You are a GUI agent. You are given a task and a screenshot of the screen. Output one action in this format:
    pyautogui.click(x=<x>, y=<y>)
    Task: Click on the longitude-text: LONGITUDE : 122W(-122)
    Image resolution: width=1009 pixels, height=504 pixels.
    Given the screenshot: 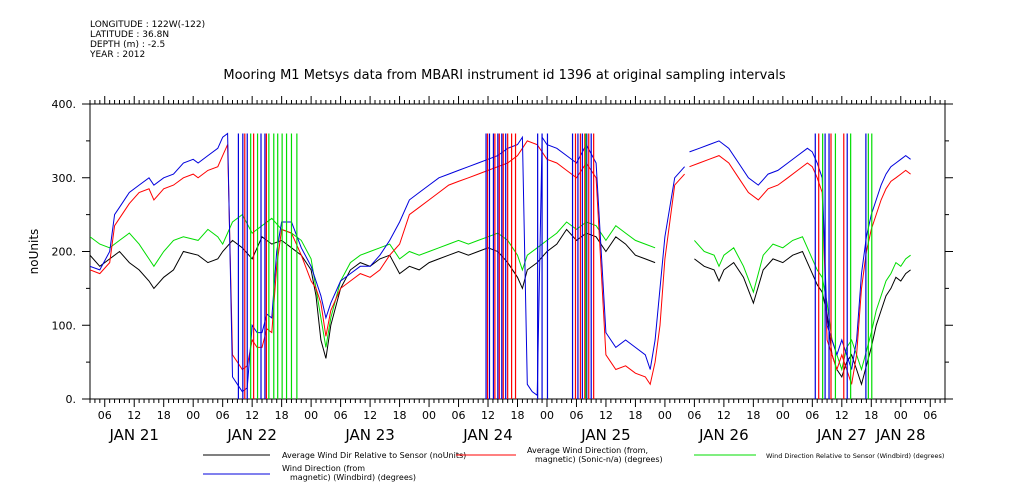 What is the action you would take?
    pyautogui.click(x=148, y=25)
    